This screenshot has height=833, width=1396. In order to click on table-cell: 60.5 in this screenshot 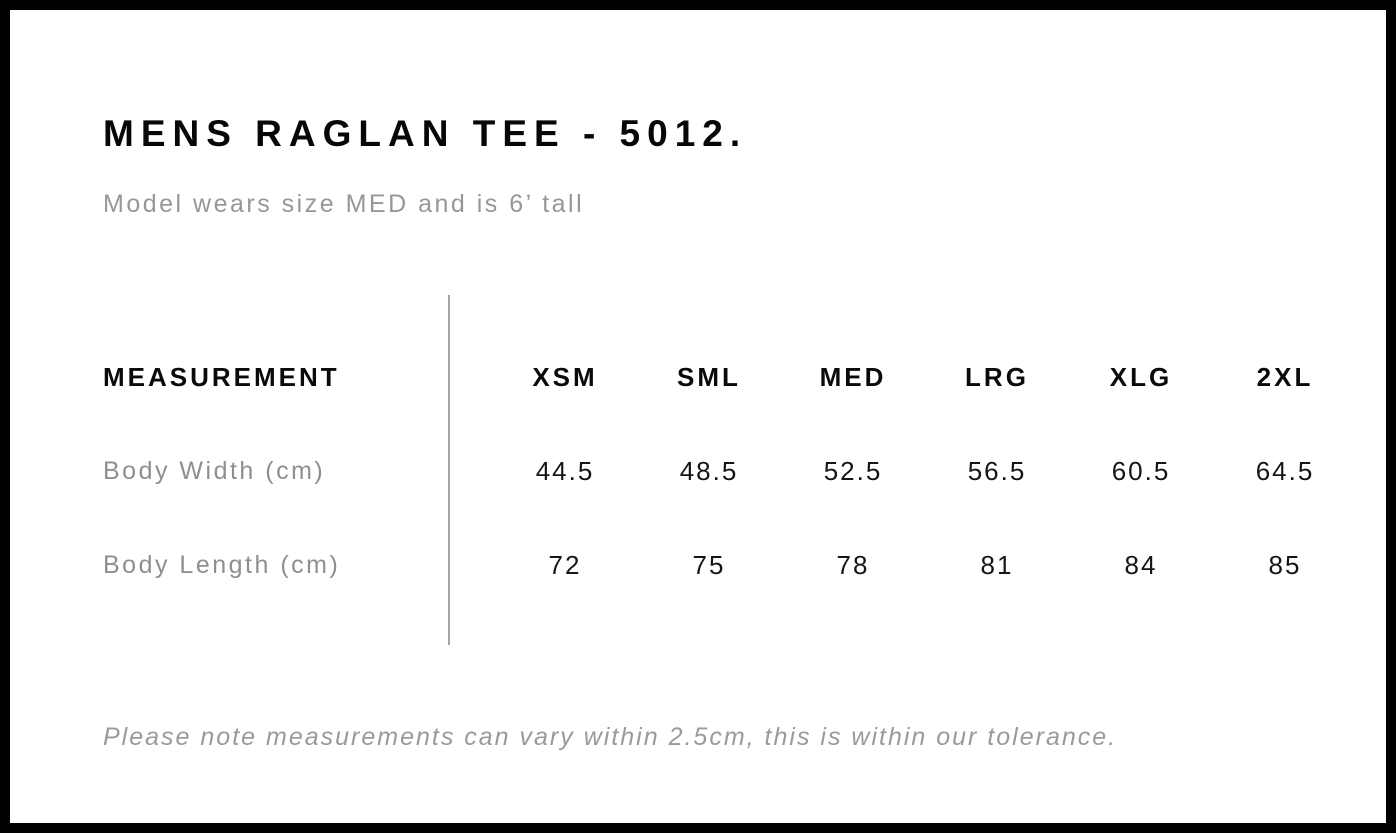, I will do `click(1141, 470)`.